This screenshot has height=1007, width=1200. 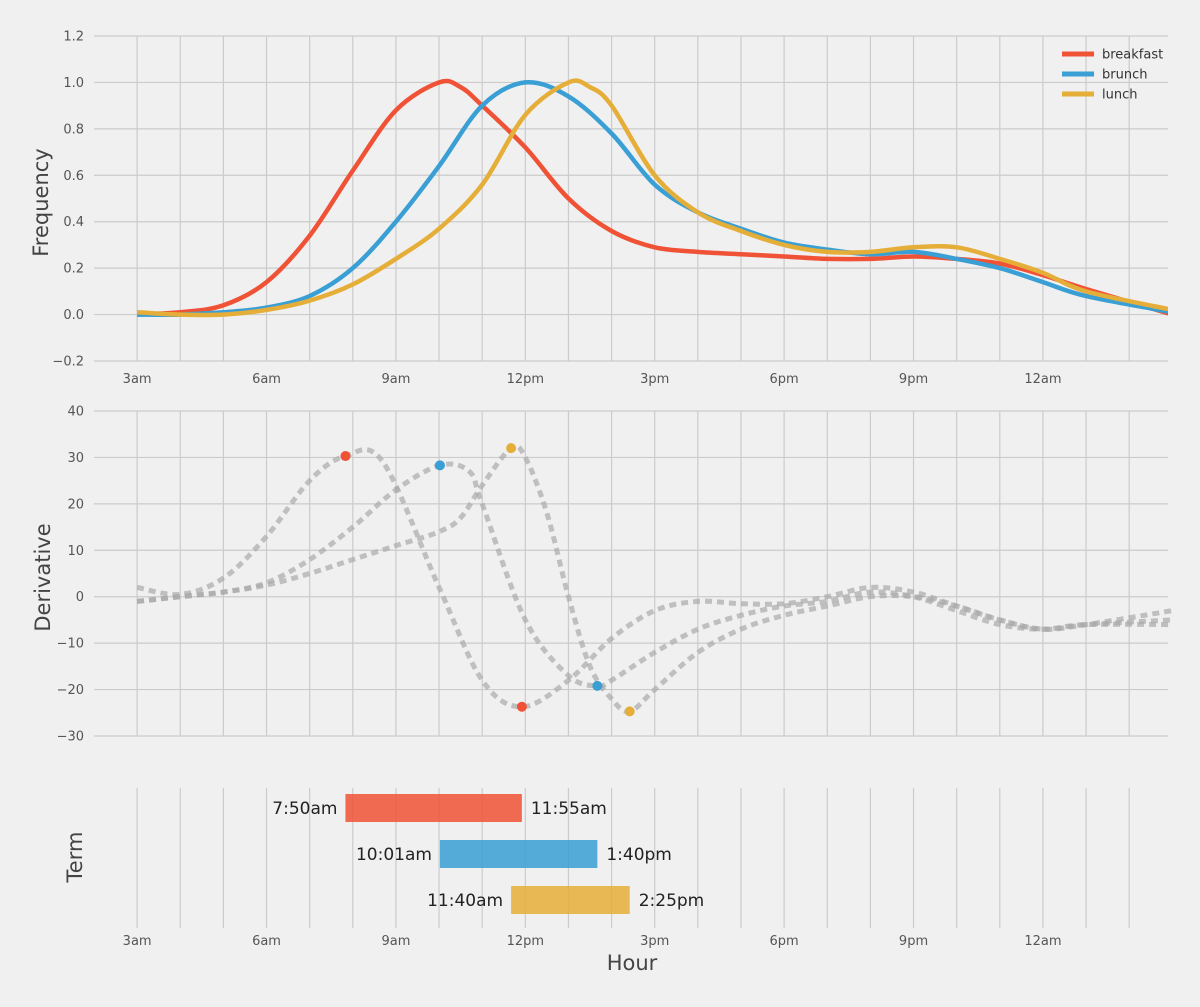 What do you see at coordinates (70, 737) in the screenshot?
I see `y-tick-label: −30` at bounding box center [70, 737].